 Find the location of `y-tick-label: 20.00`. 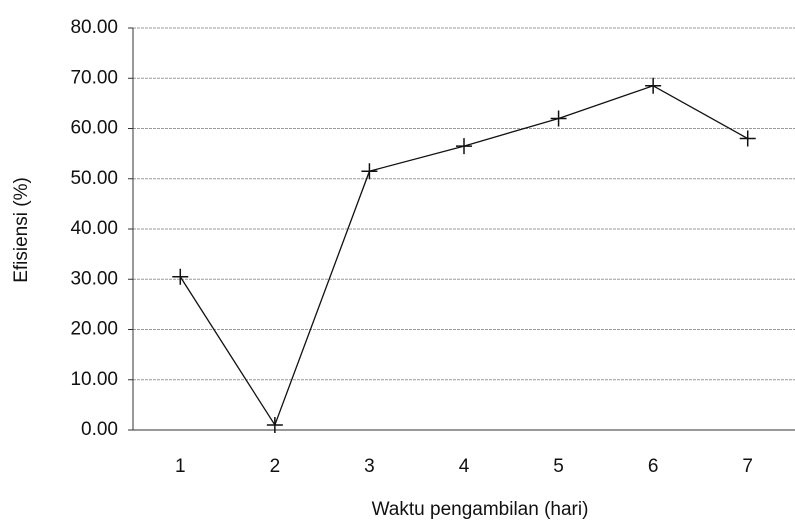

y-tick-label: 20.00 is located at coordinates (94, 329).